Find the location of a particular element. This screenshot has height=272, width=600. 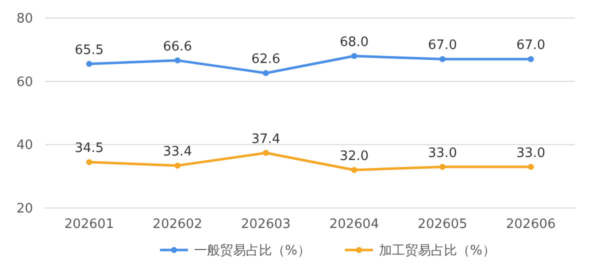

data-label: 62.6 is located at coordinates (265, 60).